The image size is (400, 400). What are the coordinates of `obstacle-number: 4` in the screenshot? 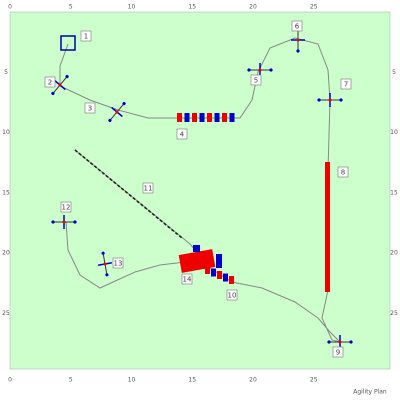 It's located at (182, 135).